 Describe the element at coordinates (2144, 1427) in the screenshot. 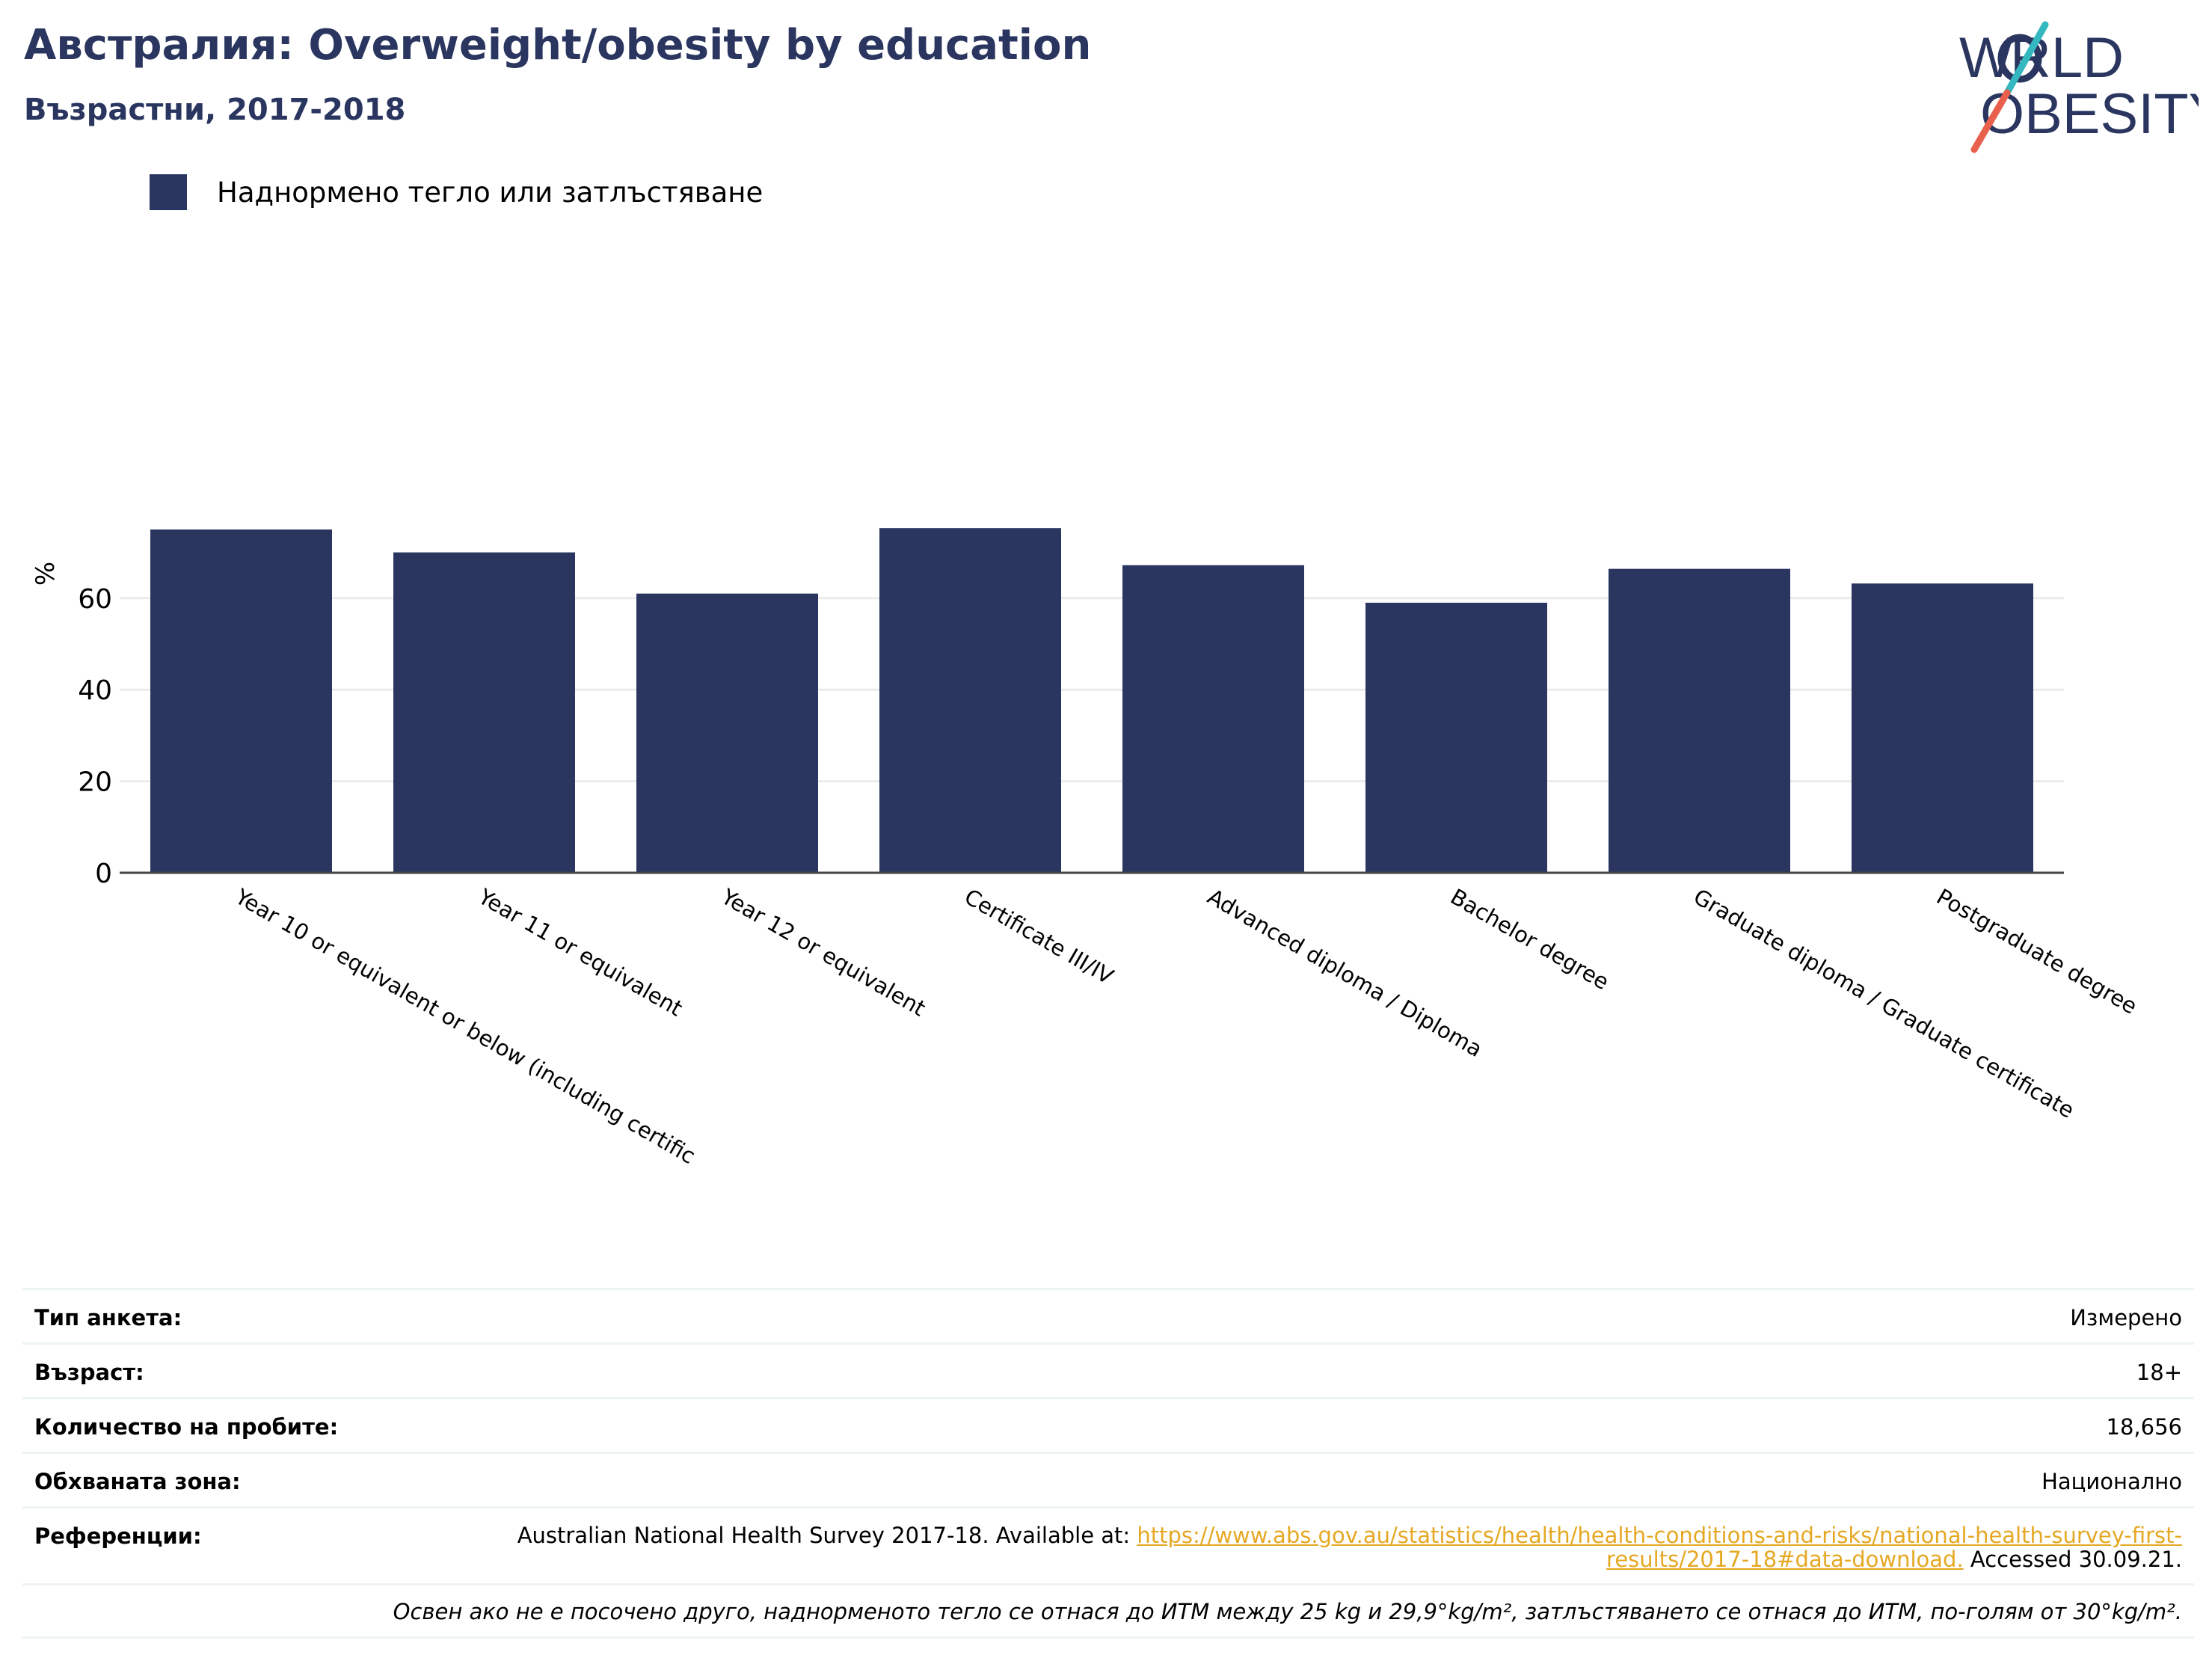

I see `sample-value: 18,656` at that location.